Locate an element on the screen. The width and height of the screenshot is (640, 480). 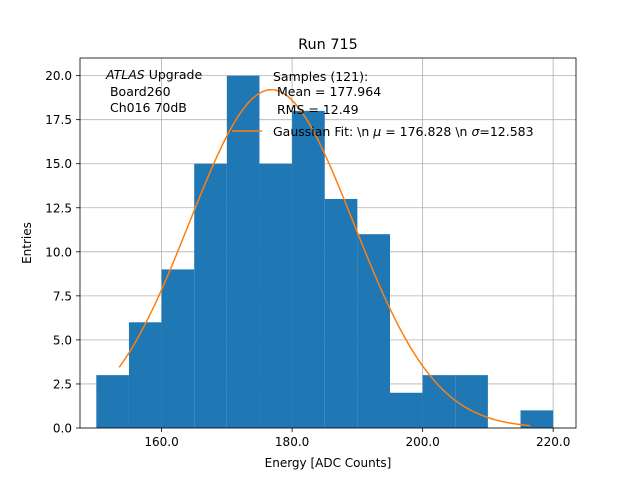
legend-fit-label: Gaussian Fit: \n μ = 176.828 \n σ=12.583 is located at coordinates (403, 131).